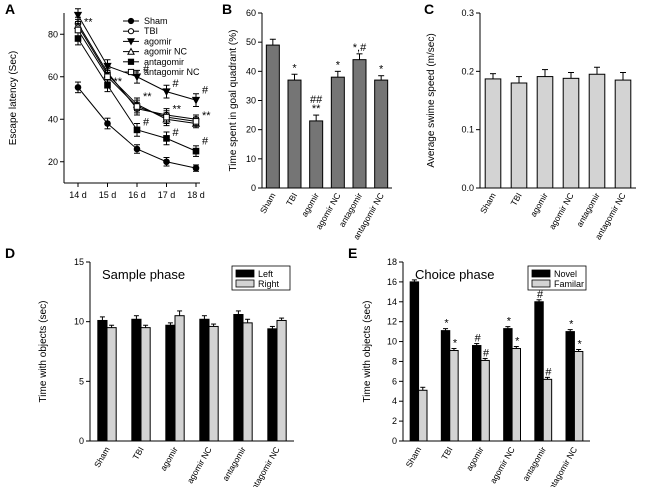  I want to click on x-tick-label: 17 d, so click(167, 195).